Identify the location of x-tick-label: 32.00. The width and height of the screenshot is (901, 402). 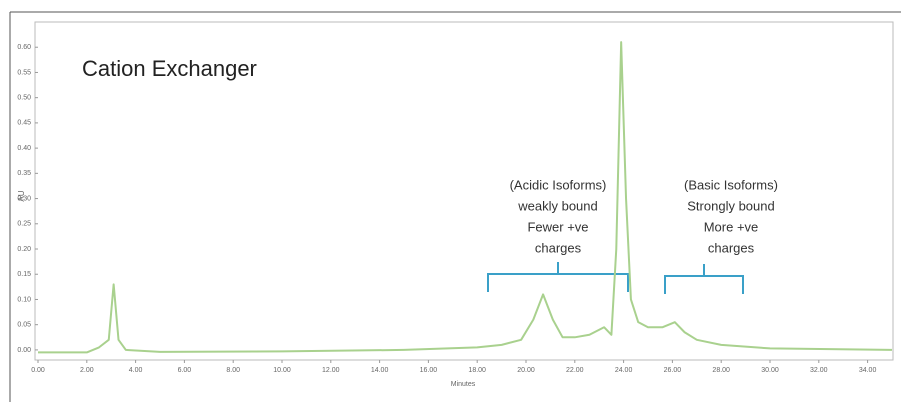
(819, 370).